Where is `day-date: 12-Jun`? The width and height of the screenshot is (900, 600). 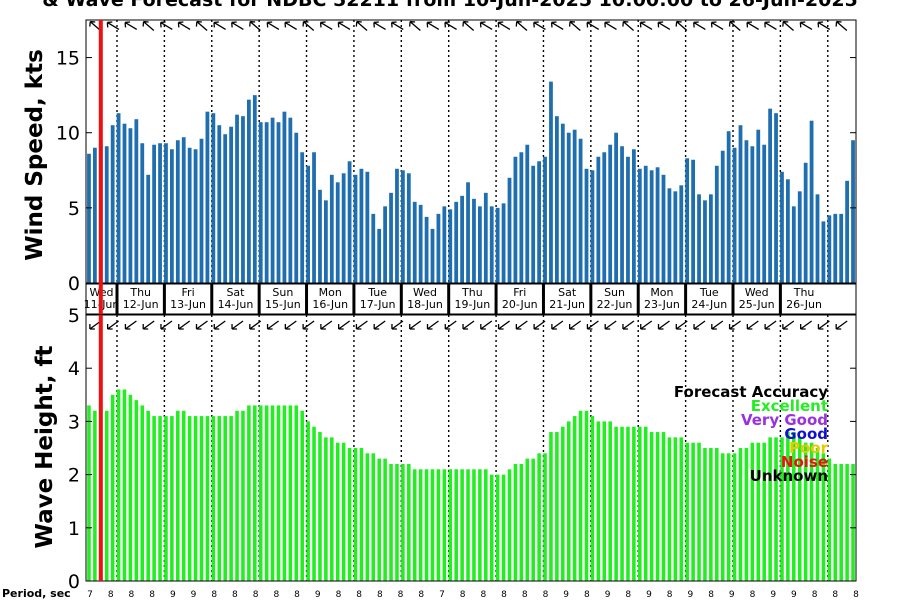 day-date: 12-Jun is located at coordinates (141, 304).